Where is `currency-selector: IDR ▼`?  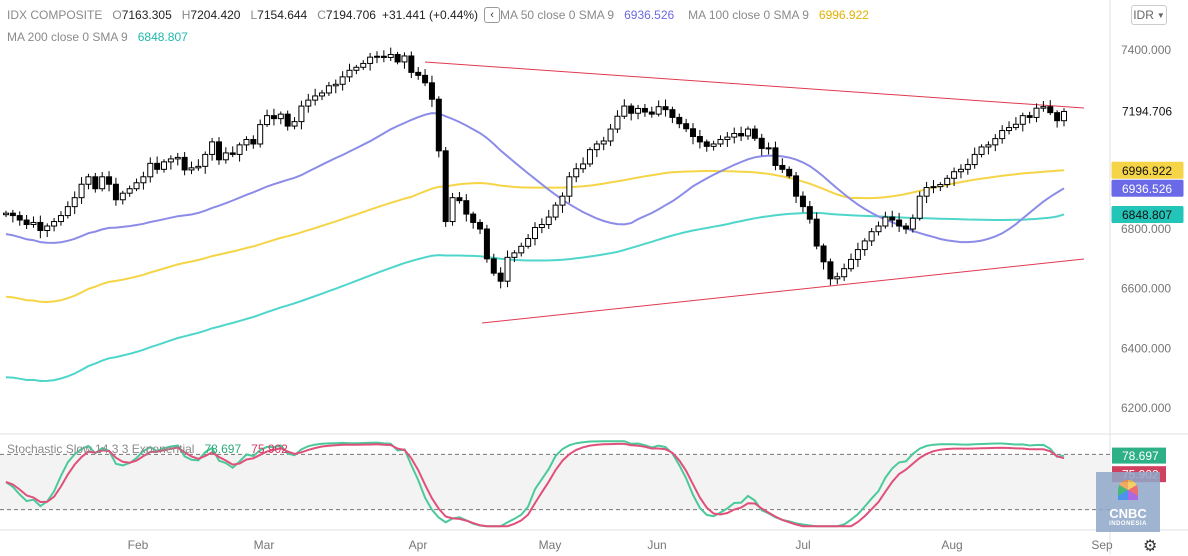 currency-selector: IDR ▼ is located at coordinates (1149, 15).